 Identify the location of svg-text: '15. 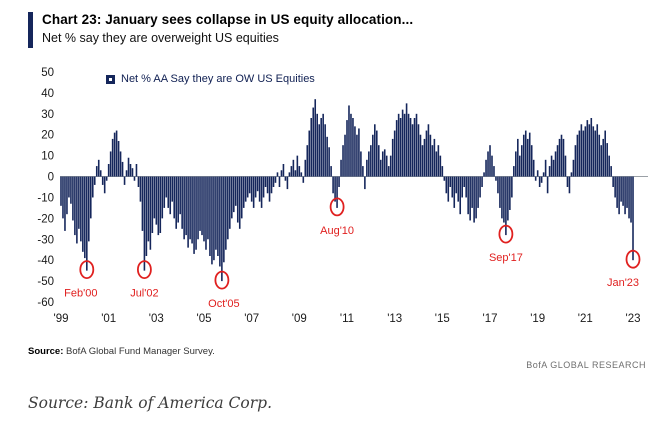
(442, 319).